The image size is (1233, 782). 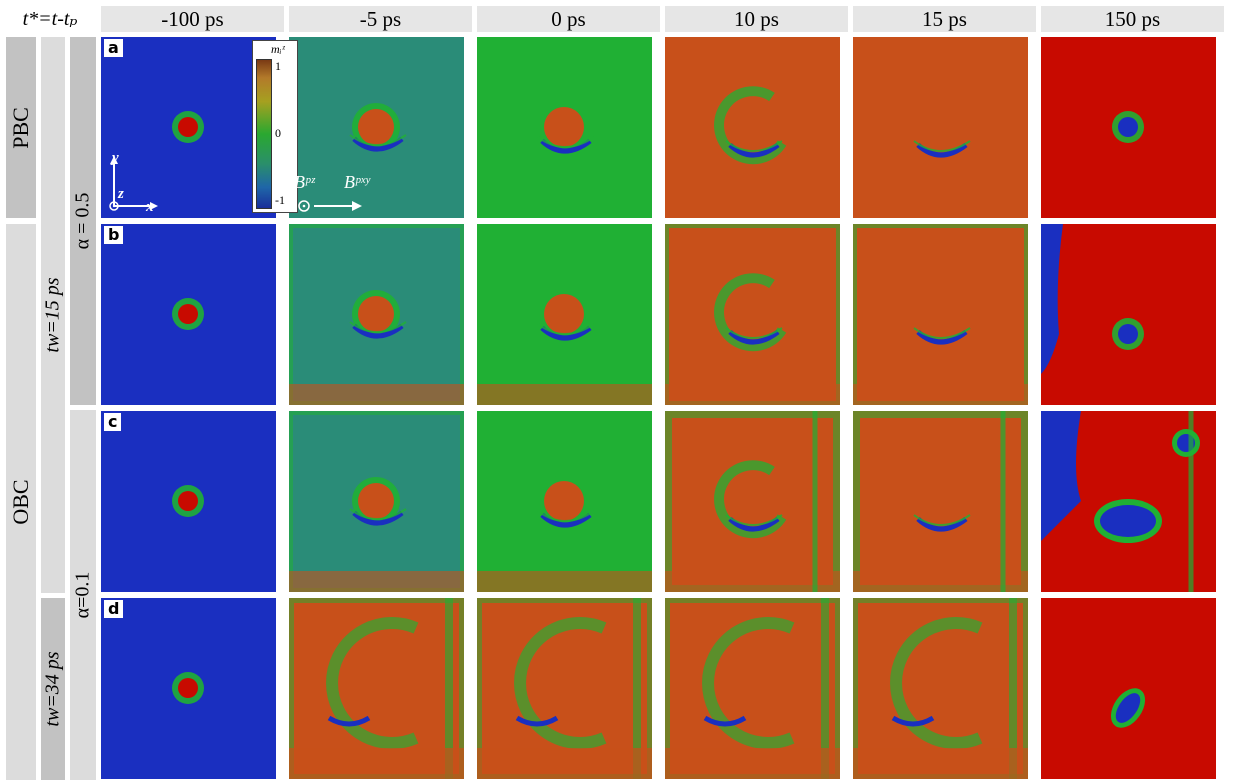 What do you see at coordinates (121, 194) in the screenshot?
I see `axis-z-label: z` at bounding box center [121, 194].